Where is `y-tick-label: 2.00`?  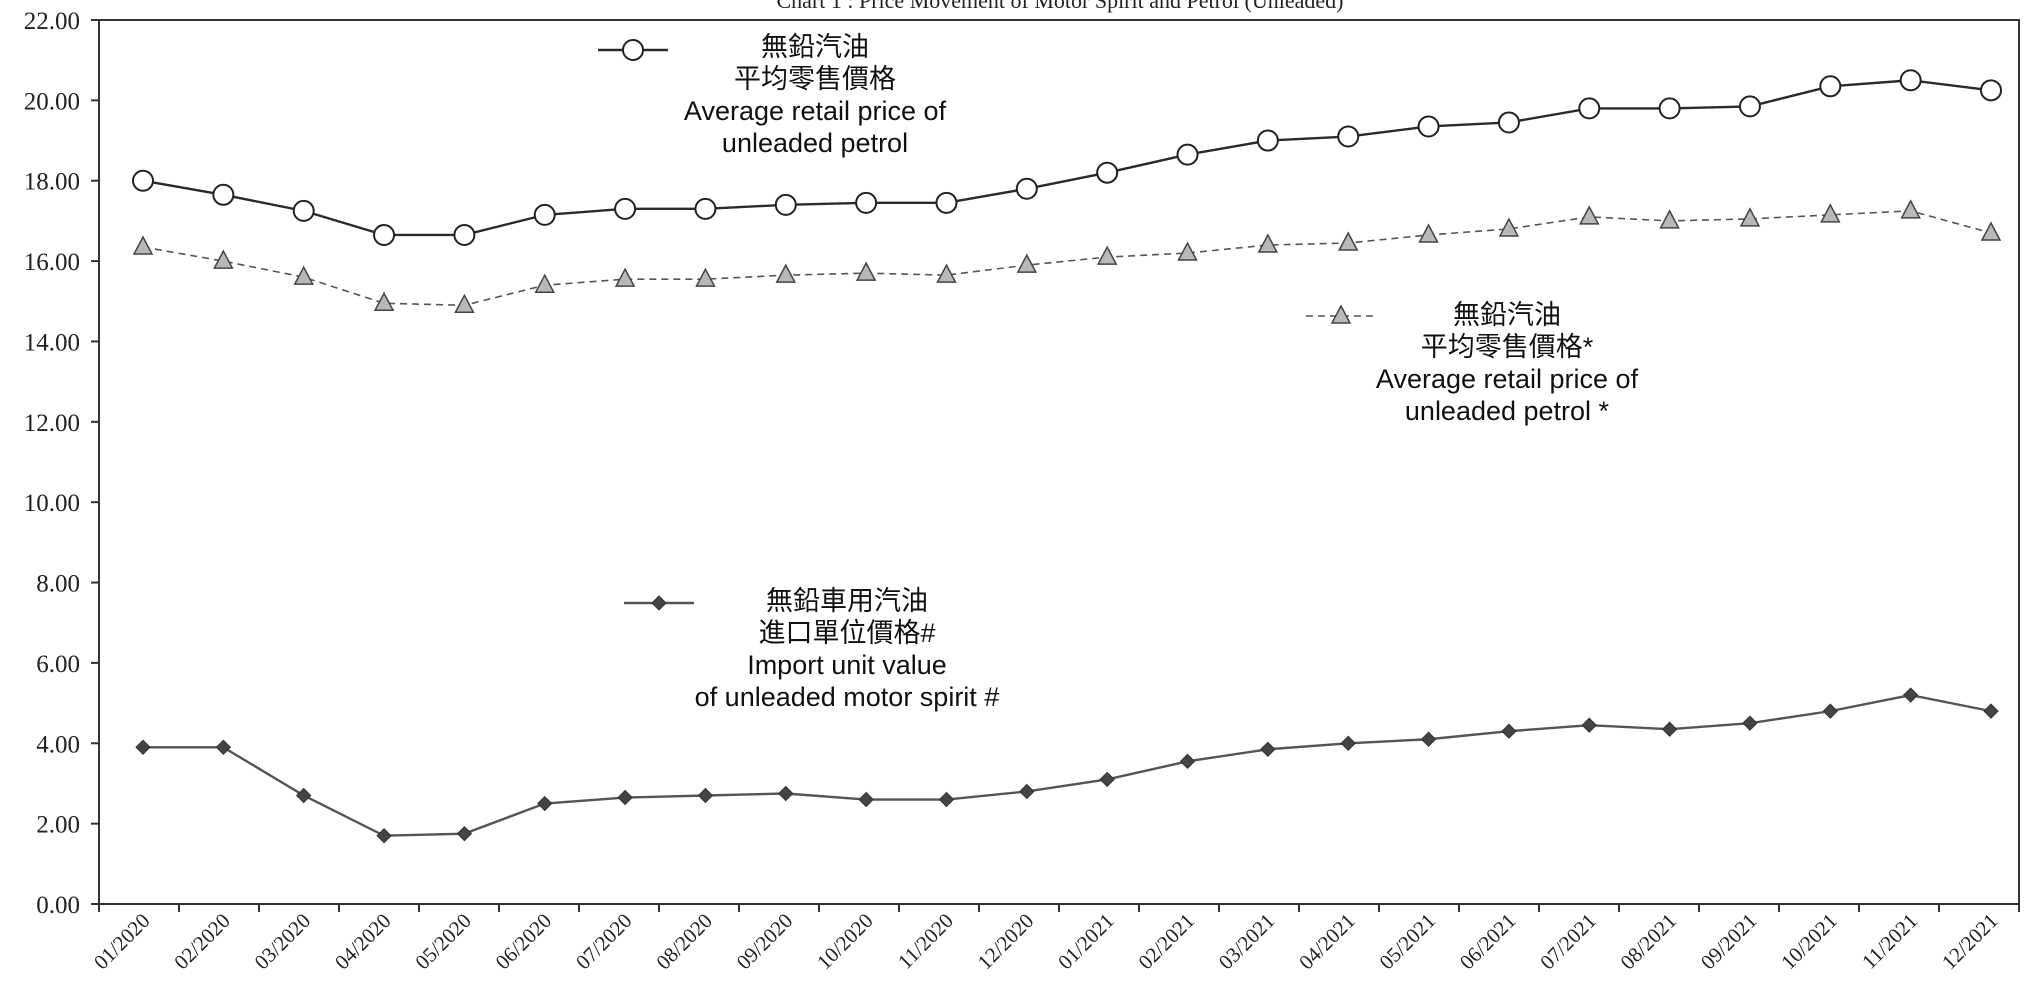
y-tick-label: 2.00 is located at coordinates (58, 825).